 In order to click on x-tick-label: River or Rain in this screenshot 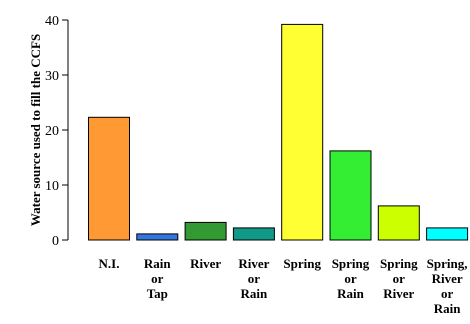, I will do `click(253, 278)`.